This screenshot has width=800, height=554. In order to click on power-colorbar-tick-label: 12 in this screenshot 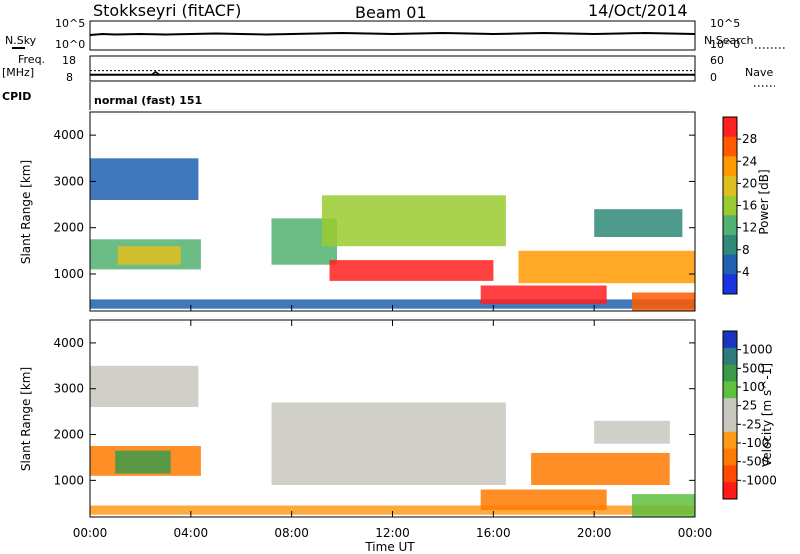, I will do `click(749, 228)`.